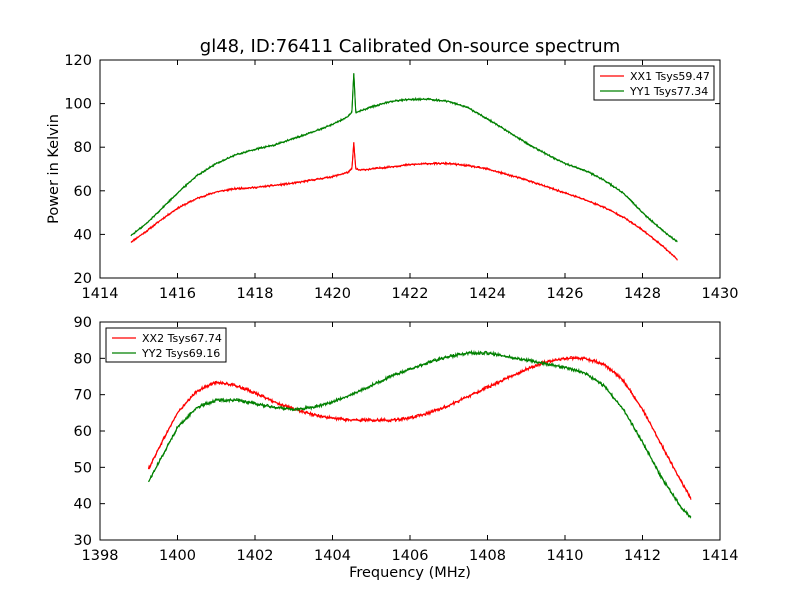 This screenshot has width=800, height=600. What do you see at coordinates (83, 279) in the screenshot?
I see `y-tick-label: 20` at bounding box center [83, 279].